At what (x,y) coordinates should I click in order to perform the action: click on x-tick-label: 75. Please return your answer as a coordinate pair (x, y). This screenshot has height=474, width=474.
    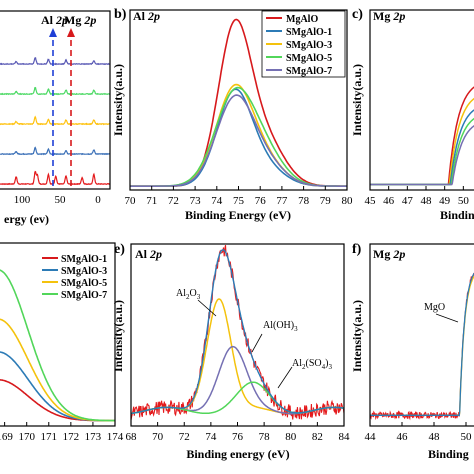
    Looking at the image, I should click on (239, 201).